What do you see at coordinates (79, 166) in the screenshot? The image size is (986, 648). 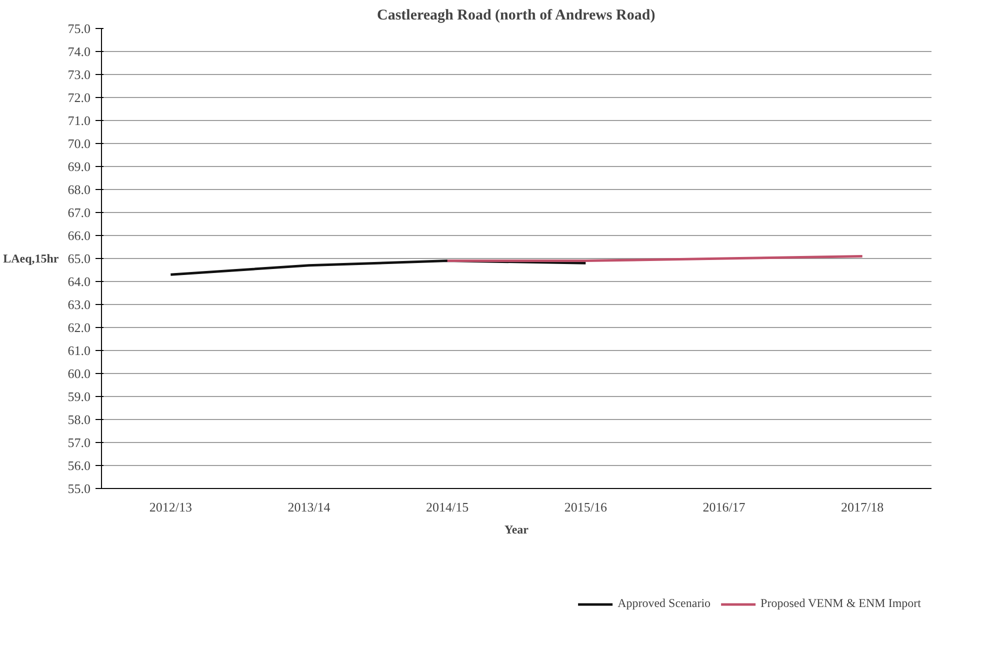 I see `y-tick-label: 69.0` at bounding box center [79, 166].